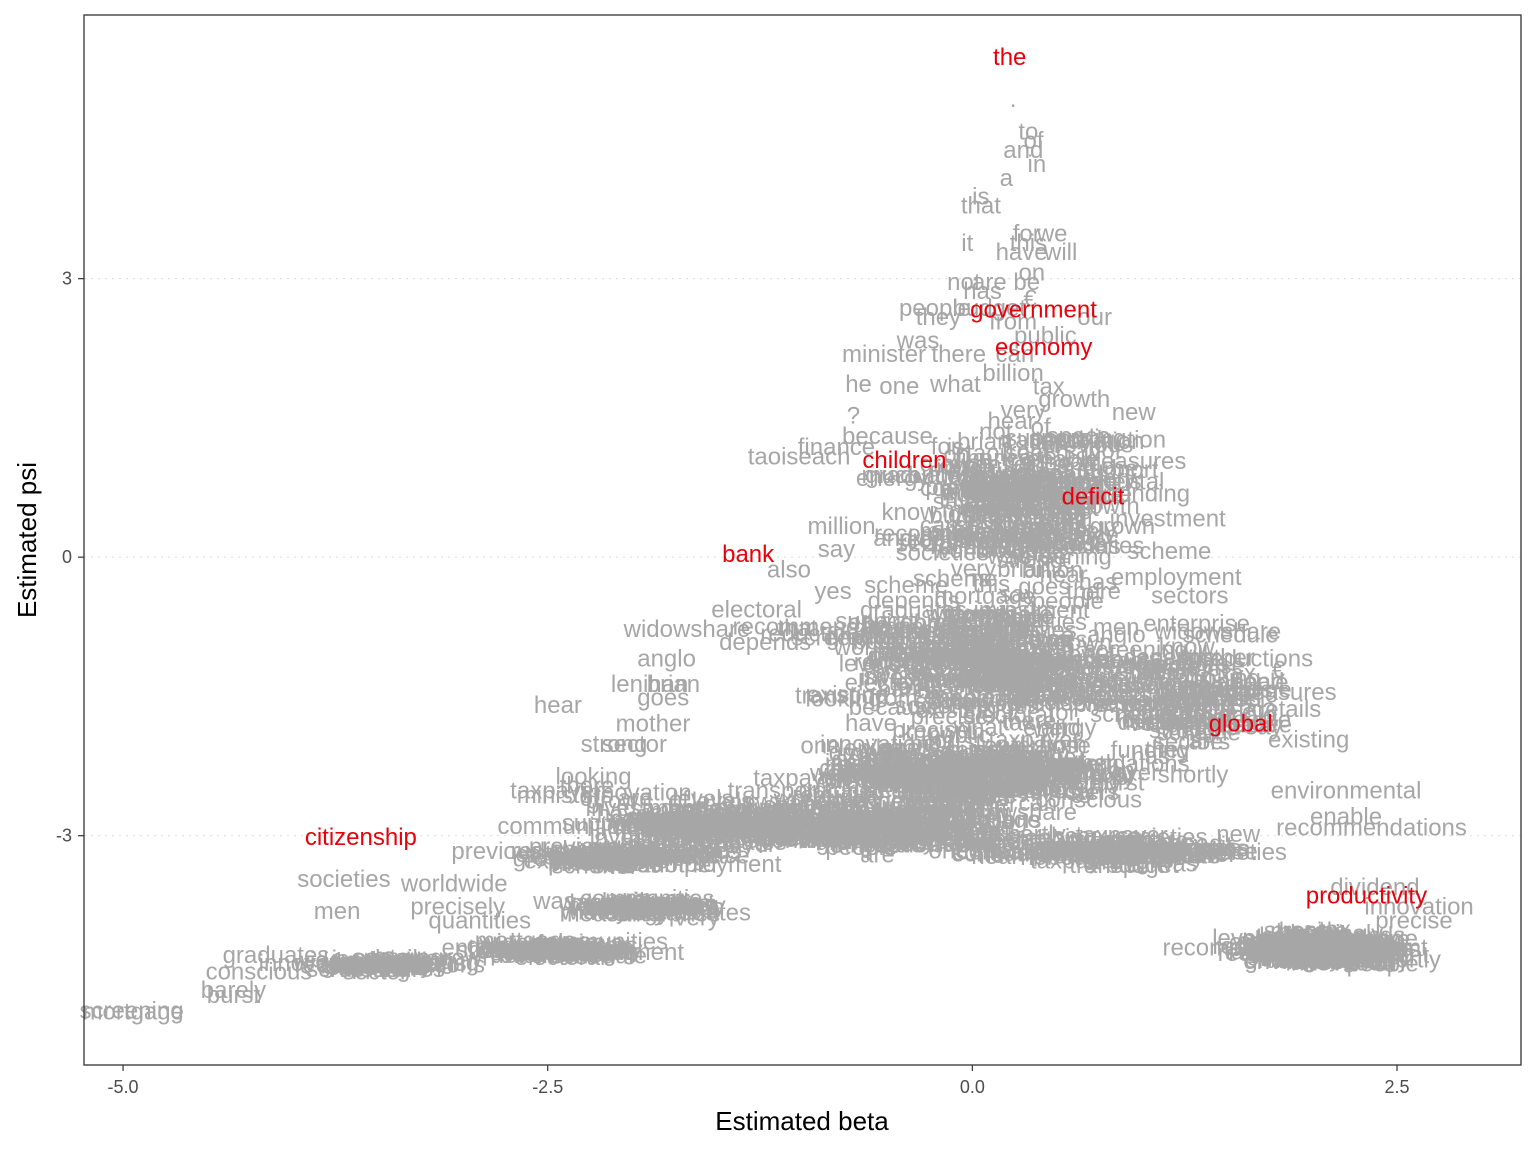 This screenshot has height=1152, width=1536. I want to click on word-cloud-mid-9: widowshare, so click(989, 614).